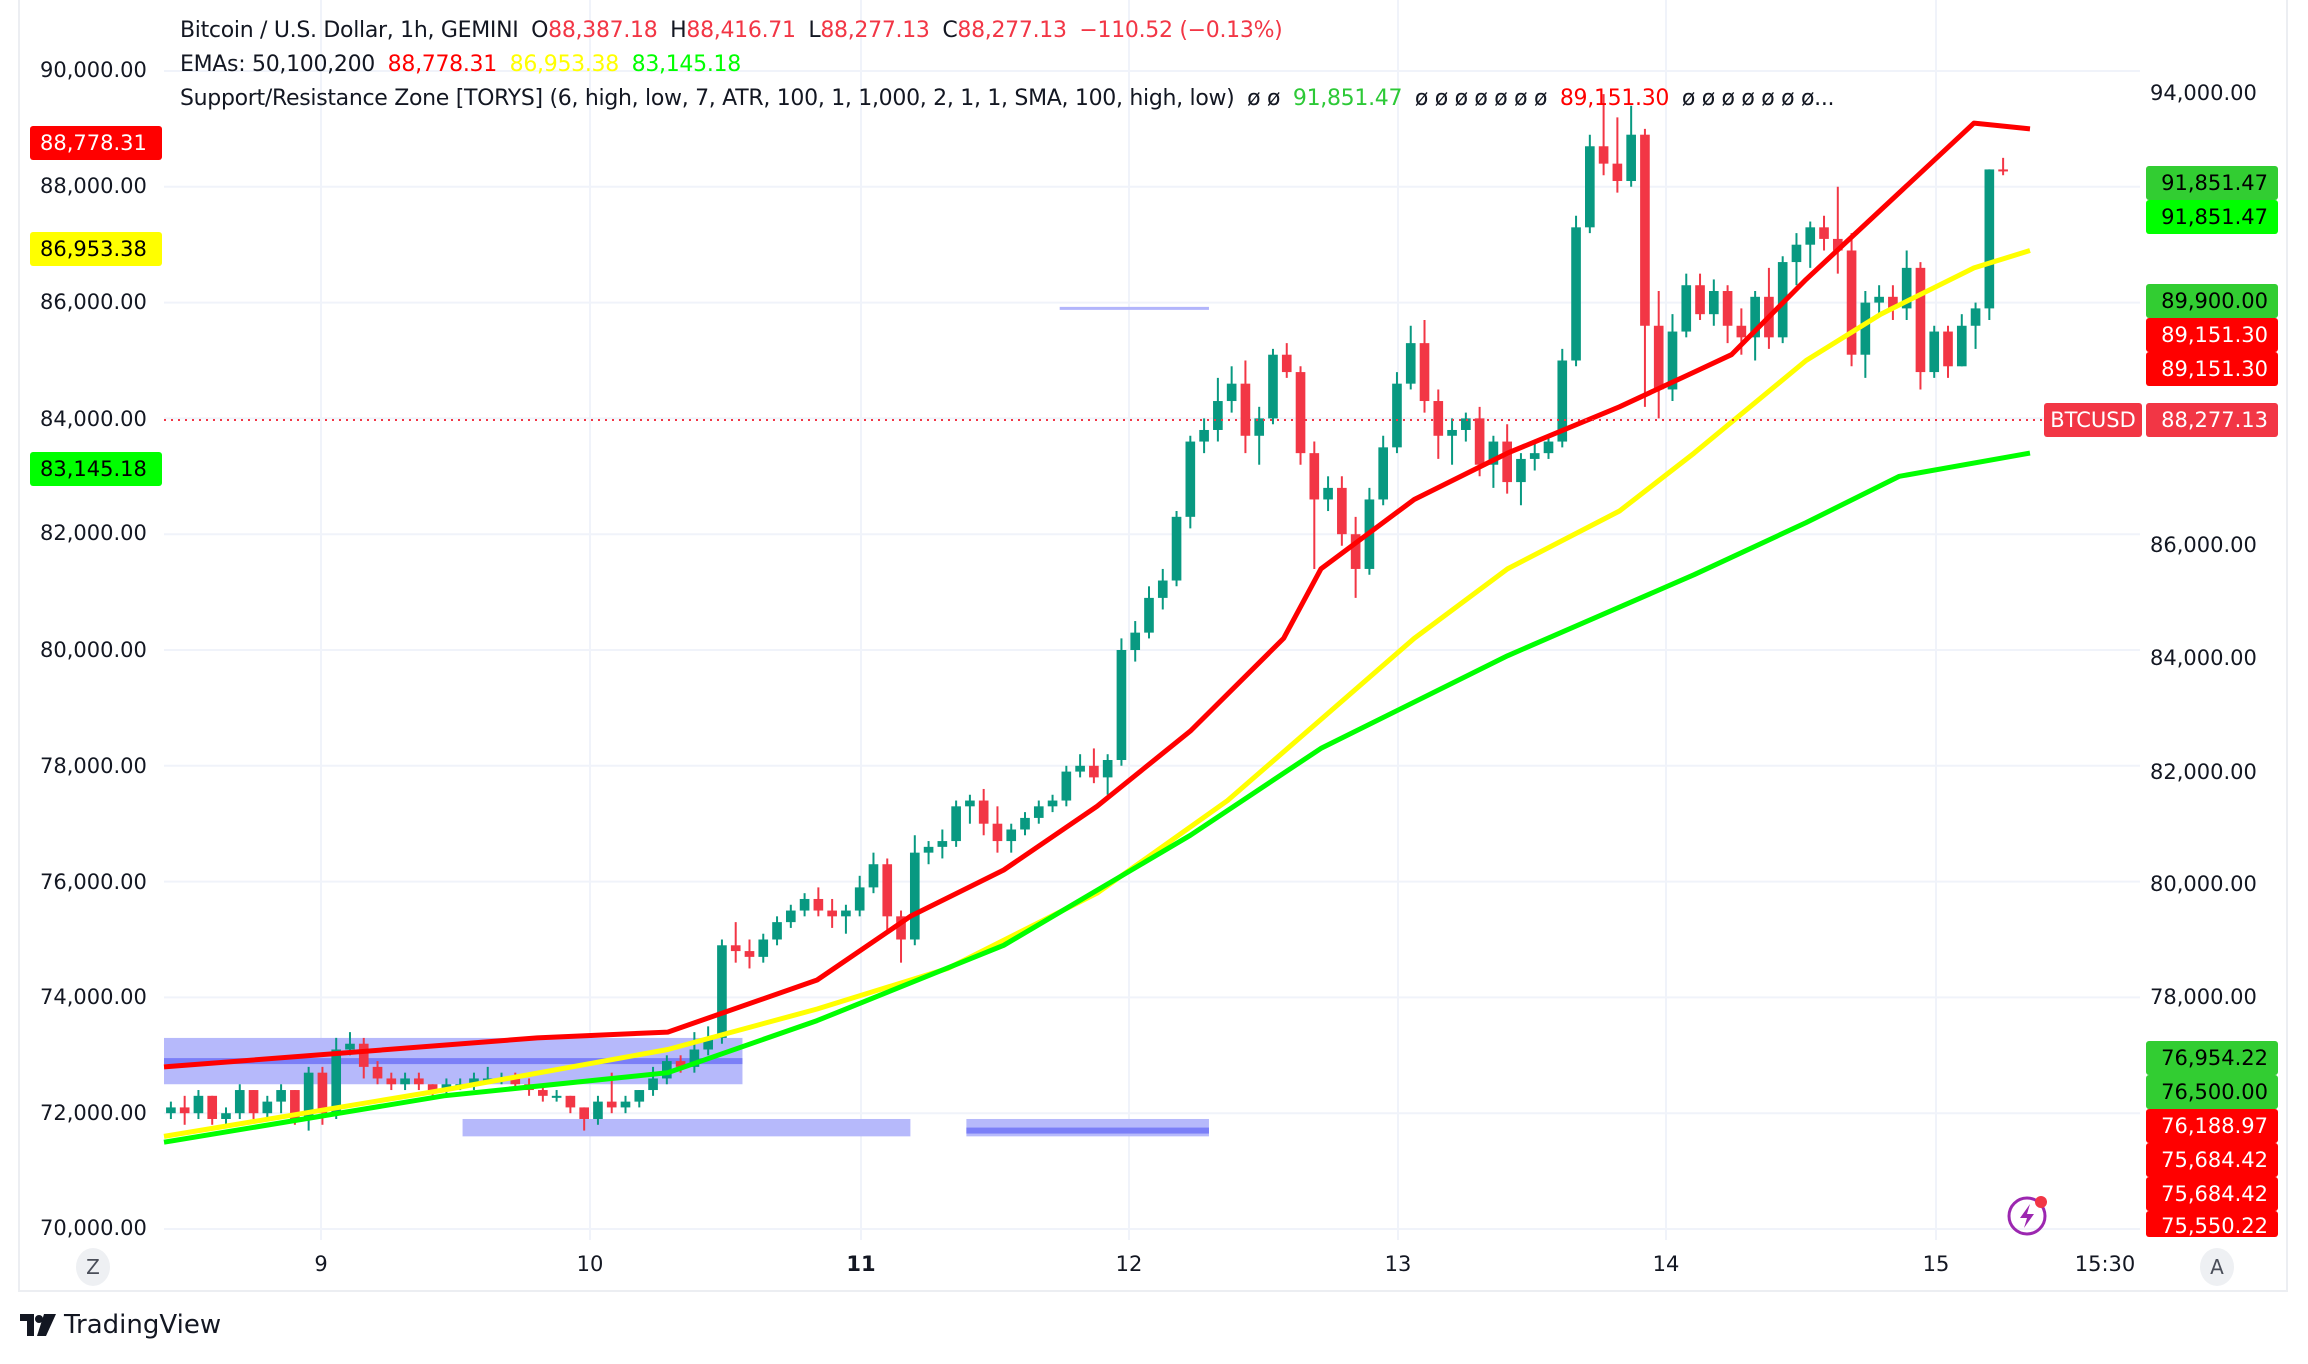 The height and width of the screenshot is (1364, 2308). What do you see at coordinates (2028, 1217) in the screenshot?
I see `lightning-alert-icon` at bounding box center [2028, 1217].